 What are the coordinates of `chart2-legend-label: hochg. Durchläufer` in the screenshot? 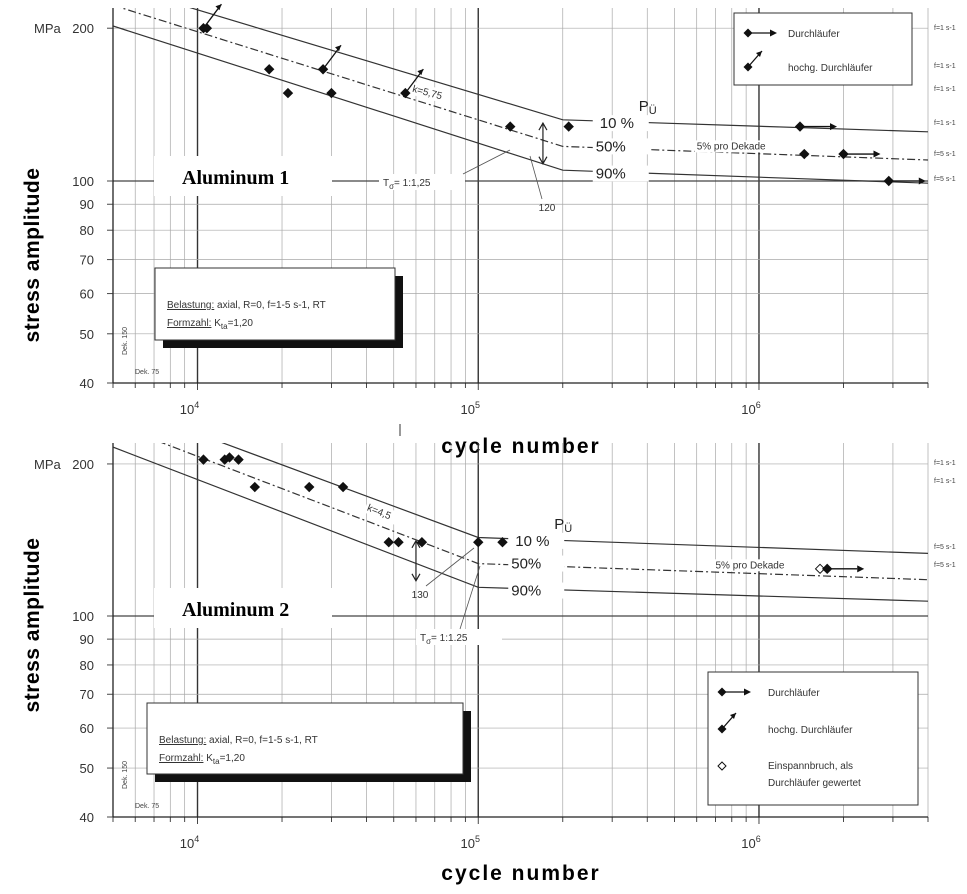 It's located at (810, 730).